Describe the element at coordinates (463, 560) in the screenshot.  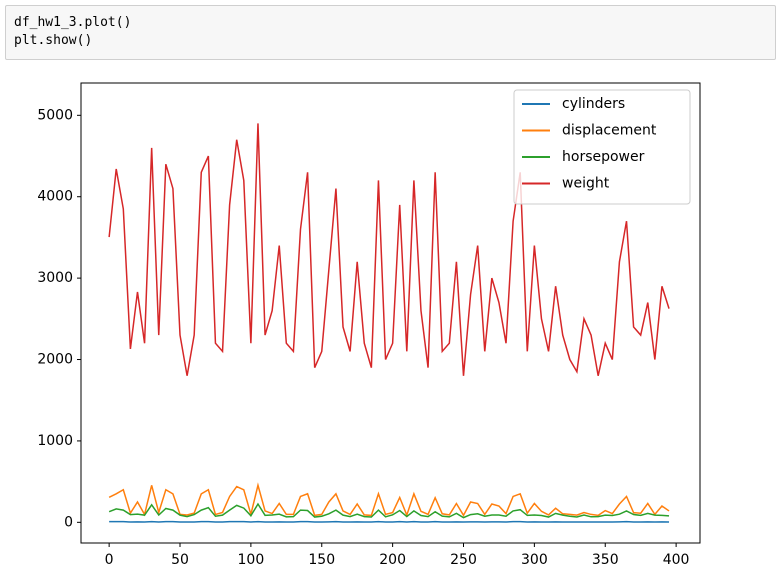
I see `x-tick-label: 250` at that location.